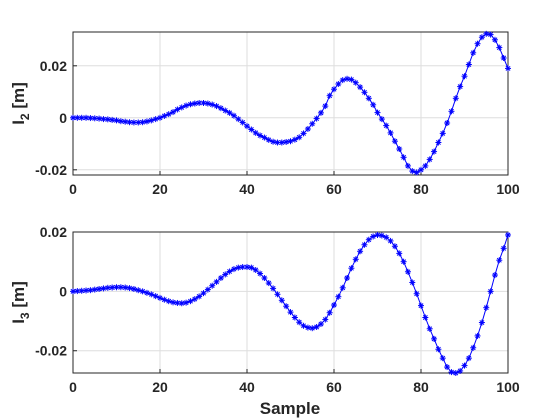  Describe the element at coordinates (25, 315) in the screenshot. I see `y-axis-label-subscript: 3` at that location.